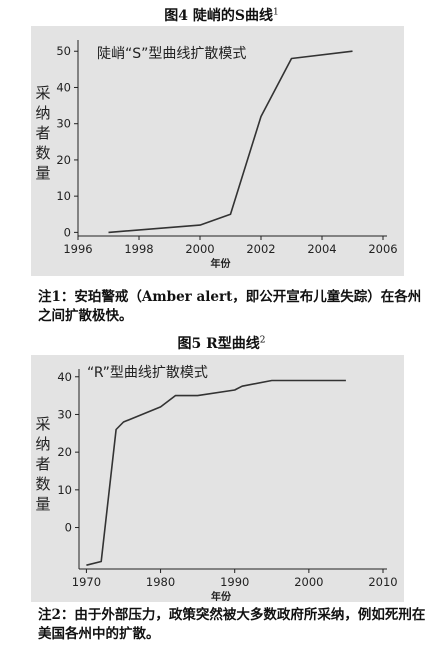 The width and height of the screenshot is (443, 665). I want to click on figure5-y-tick-label: 10, so click(64, 490).